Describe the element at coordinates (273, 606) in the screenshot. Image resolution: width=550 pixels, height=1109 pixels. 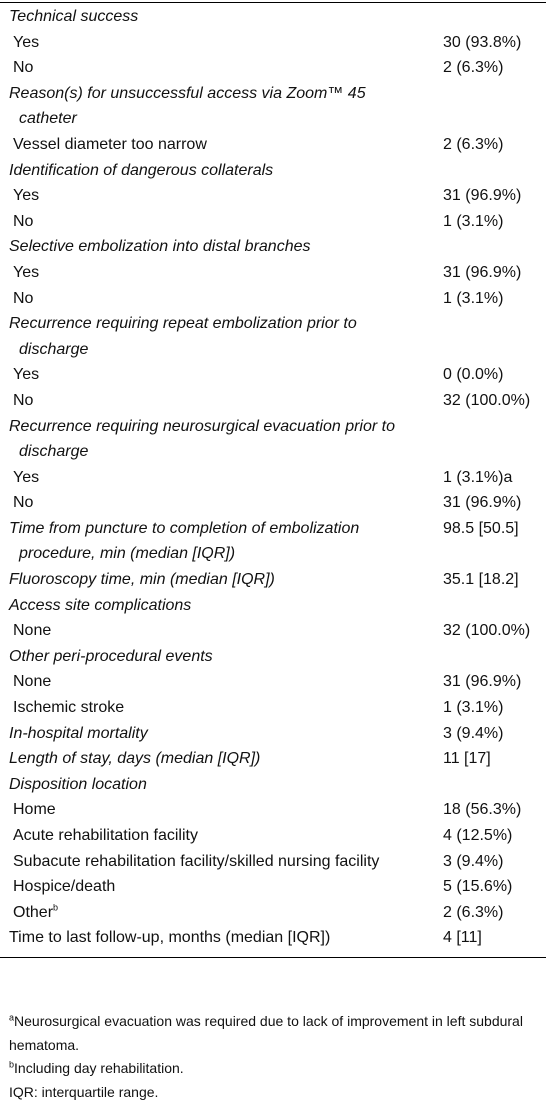
I see `section-row: Access site complications` at that location.